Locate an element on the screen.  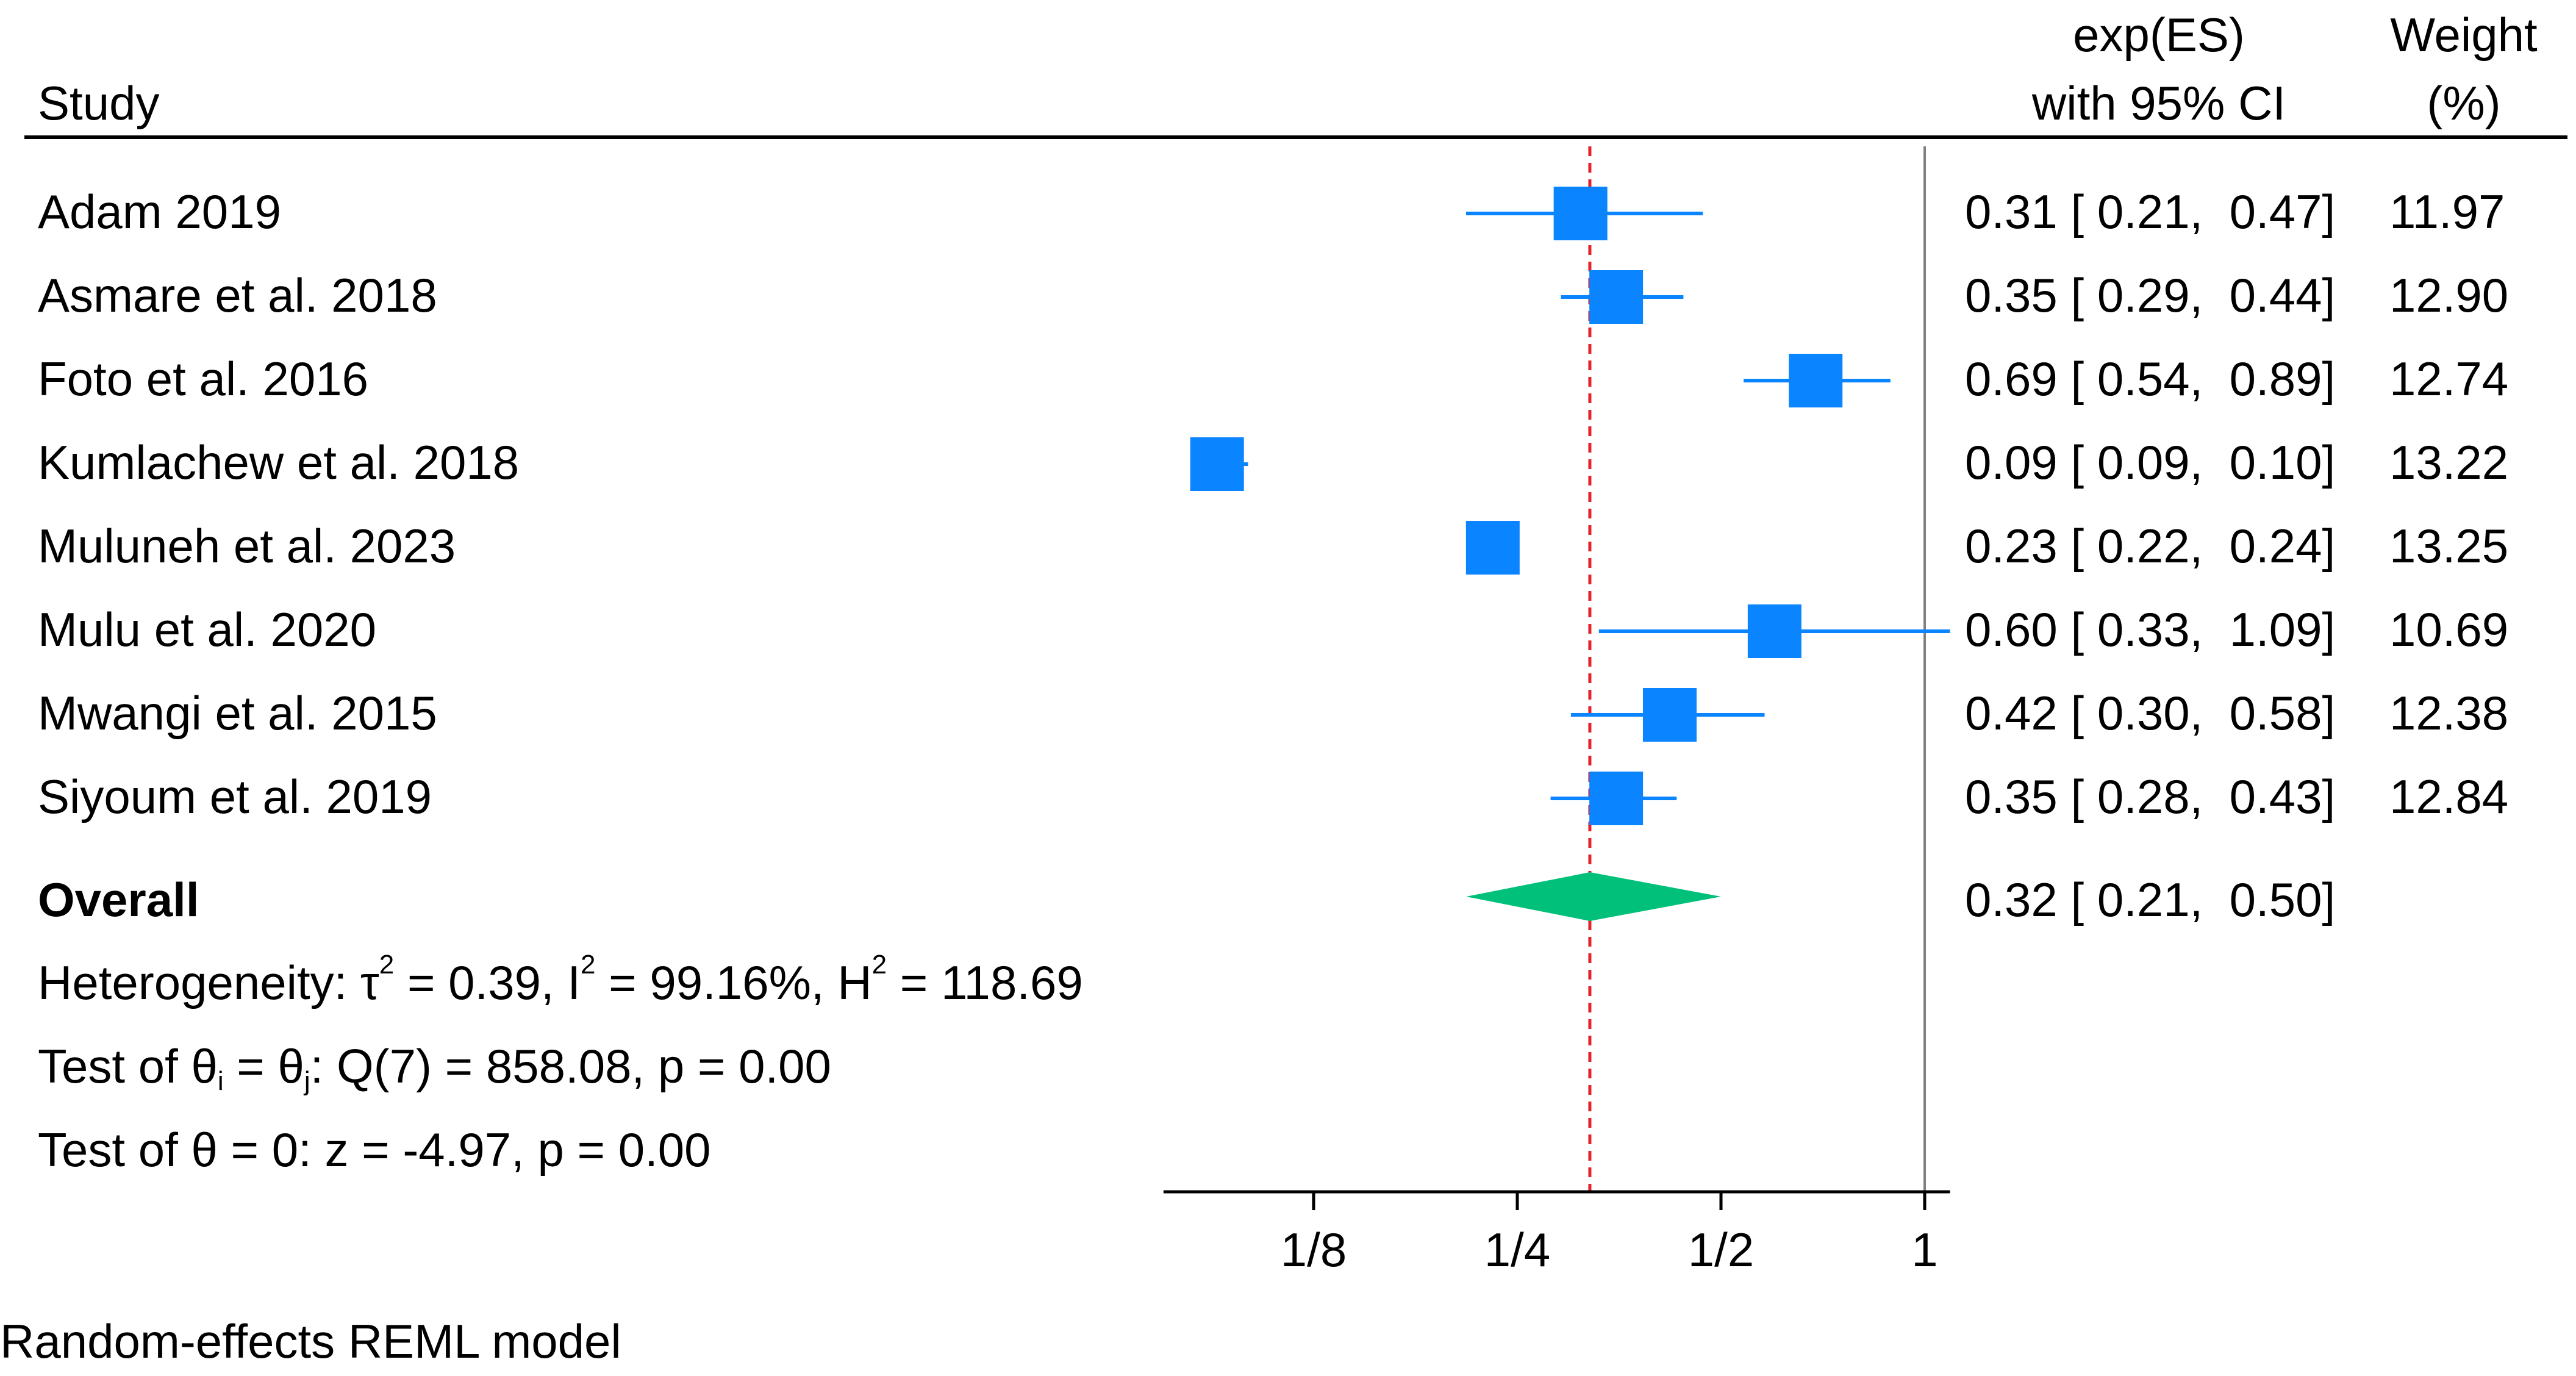
study-name-1: Asmare et al. 2018 is located at coordinates (237, 295).